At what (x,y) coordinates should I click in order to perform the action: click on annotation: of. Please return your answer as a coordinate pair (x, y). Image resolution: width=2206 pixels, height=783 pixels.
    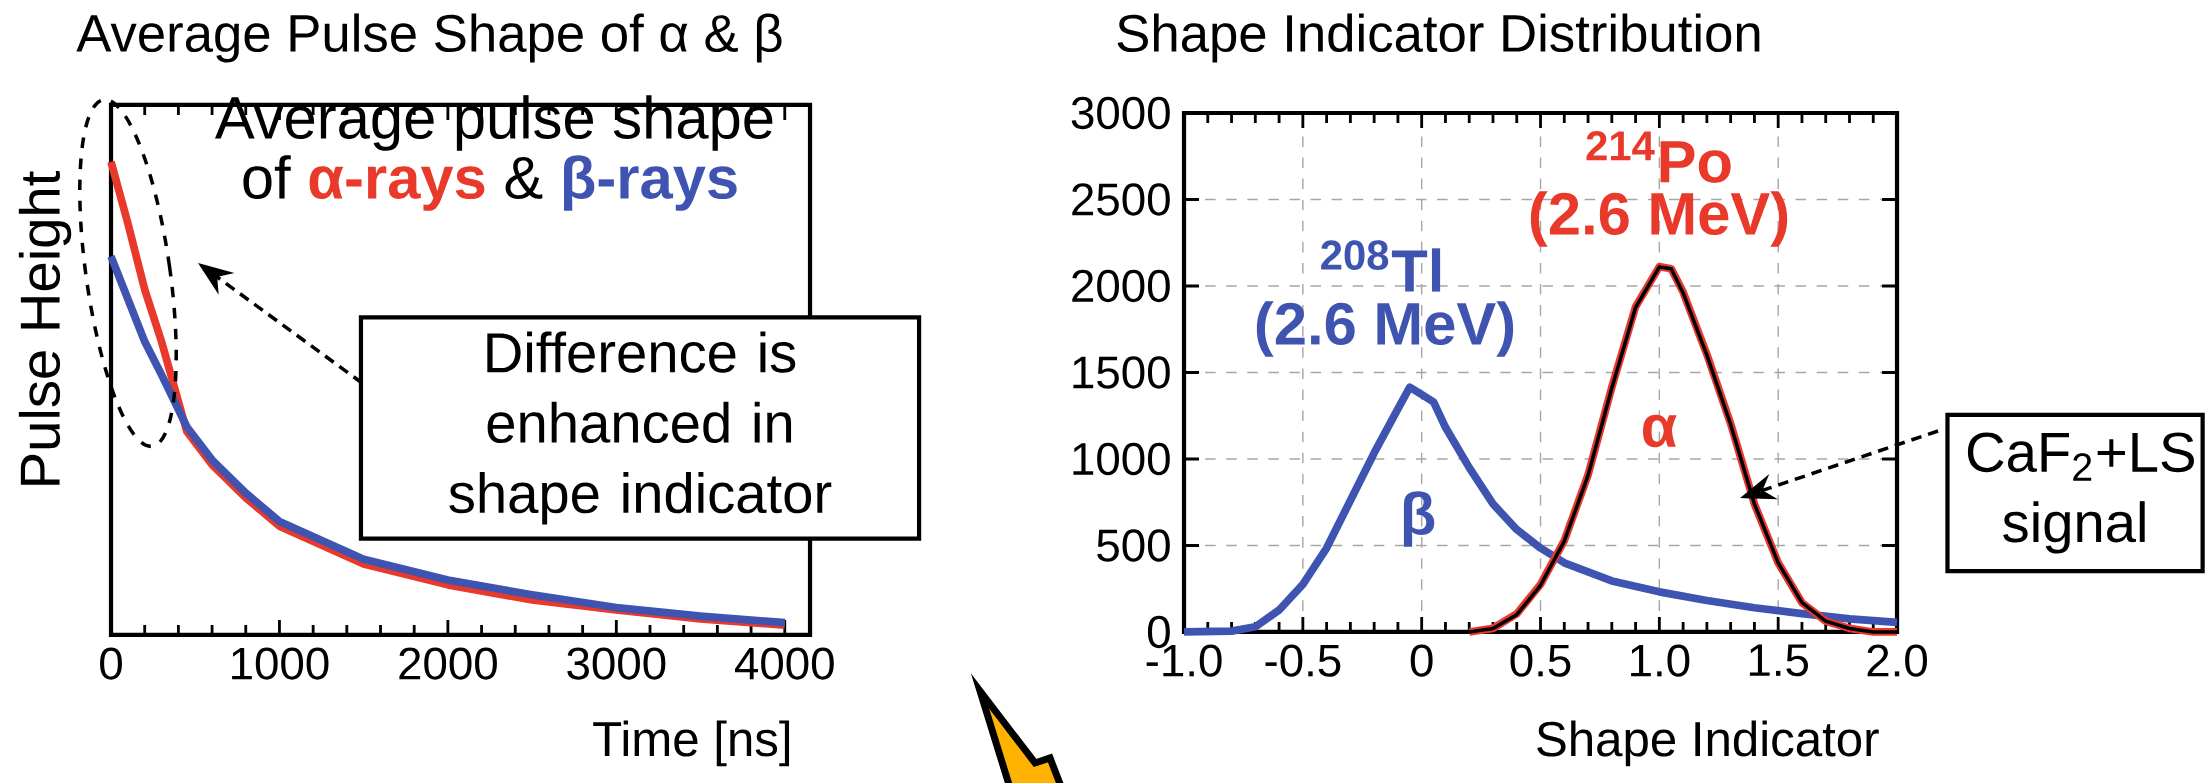
    Looking at the image, I should click on (267, 177).